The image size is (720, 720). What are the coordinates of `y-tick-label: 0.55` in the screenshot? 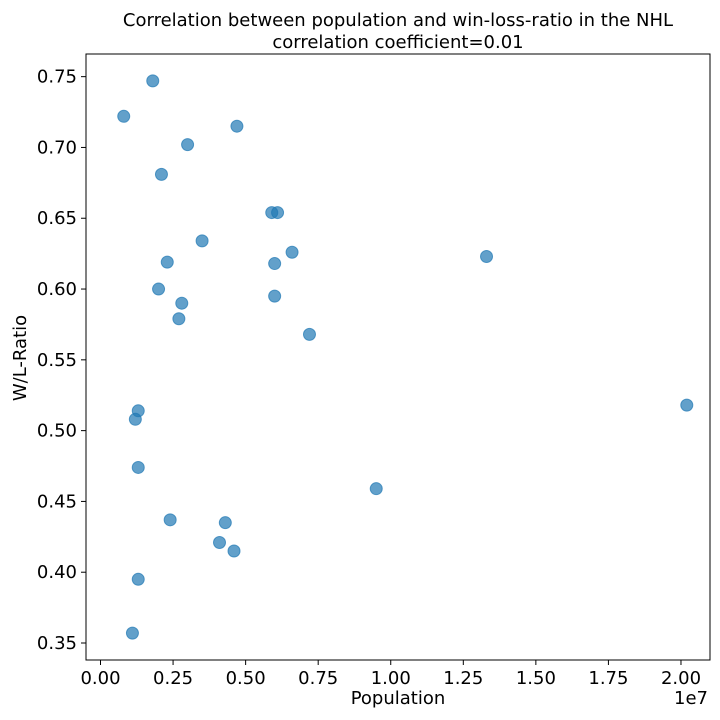 It's located at (57, 360).